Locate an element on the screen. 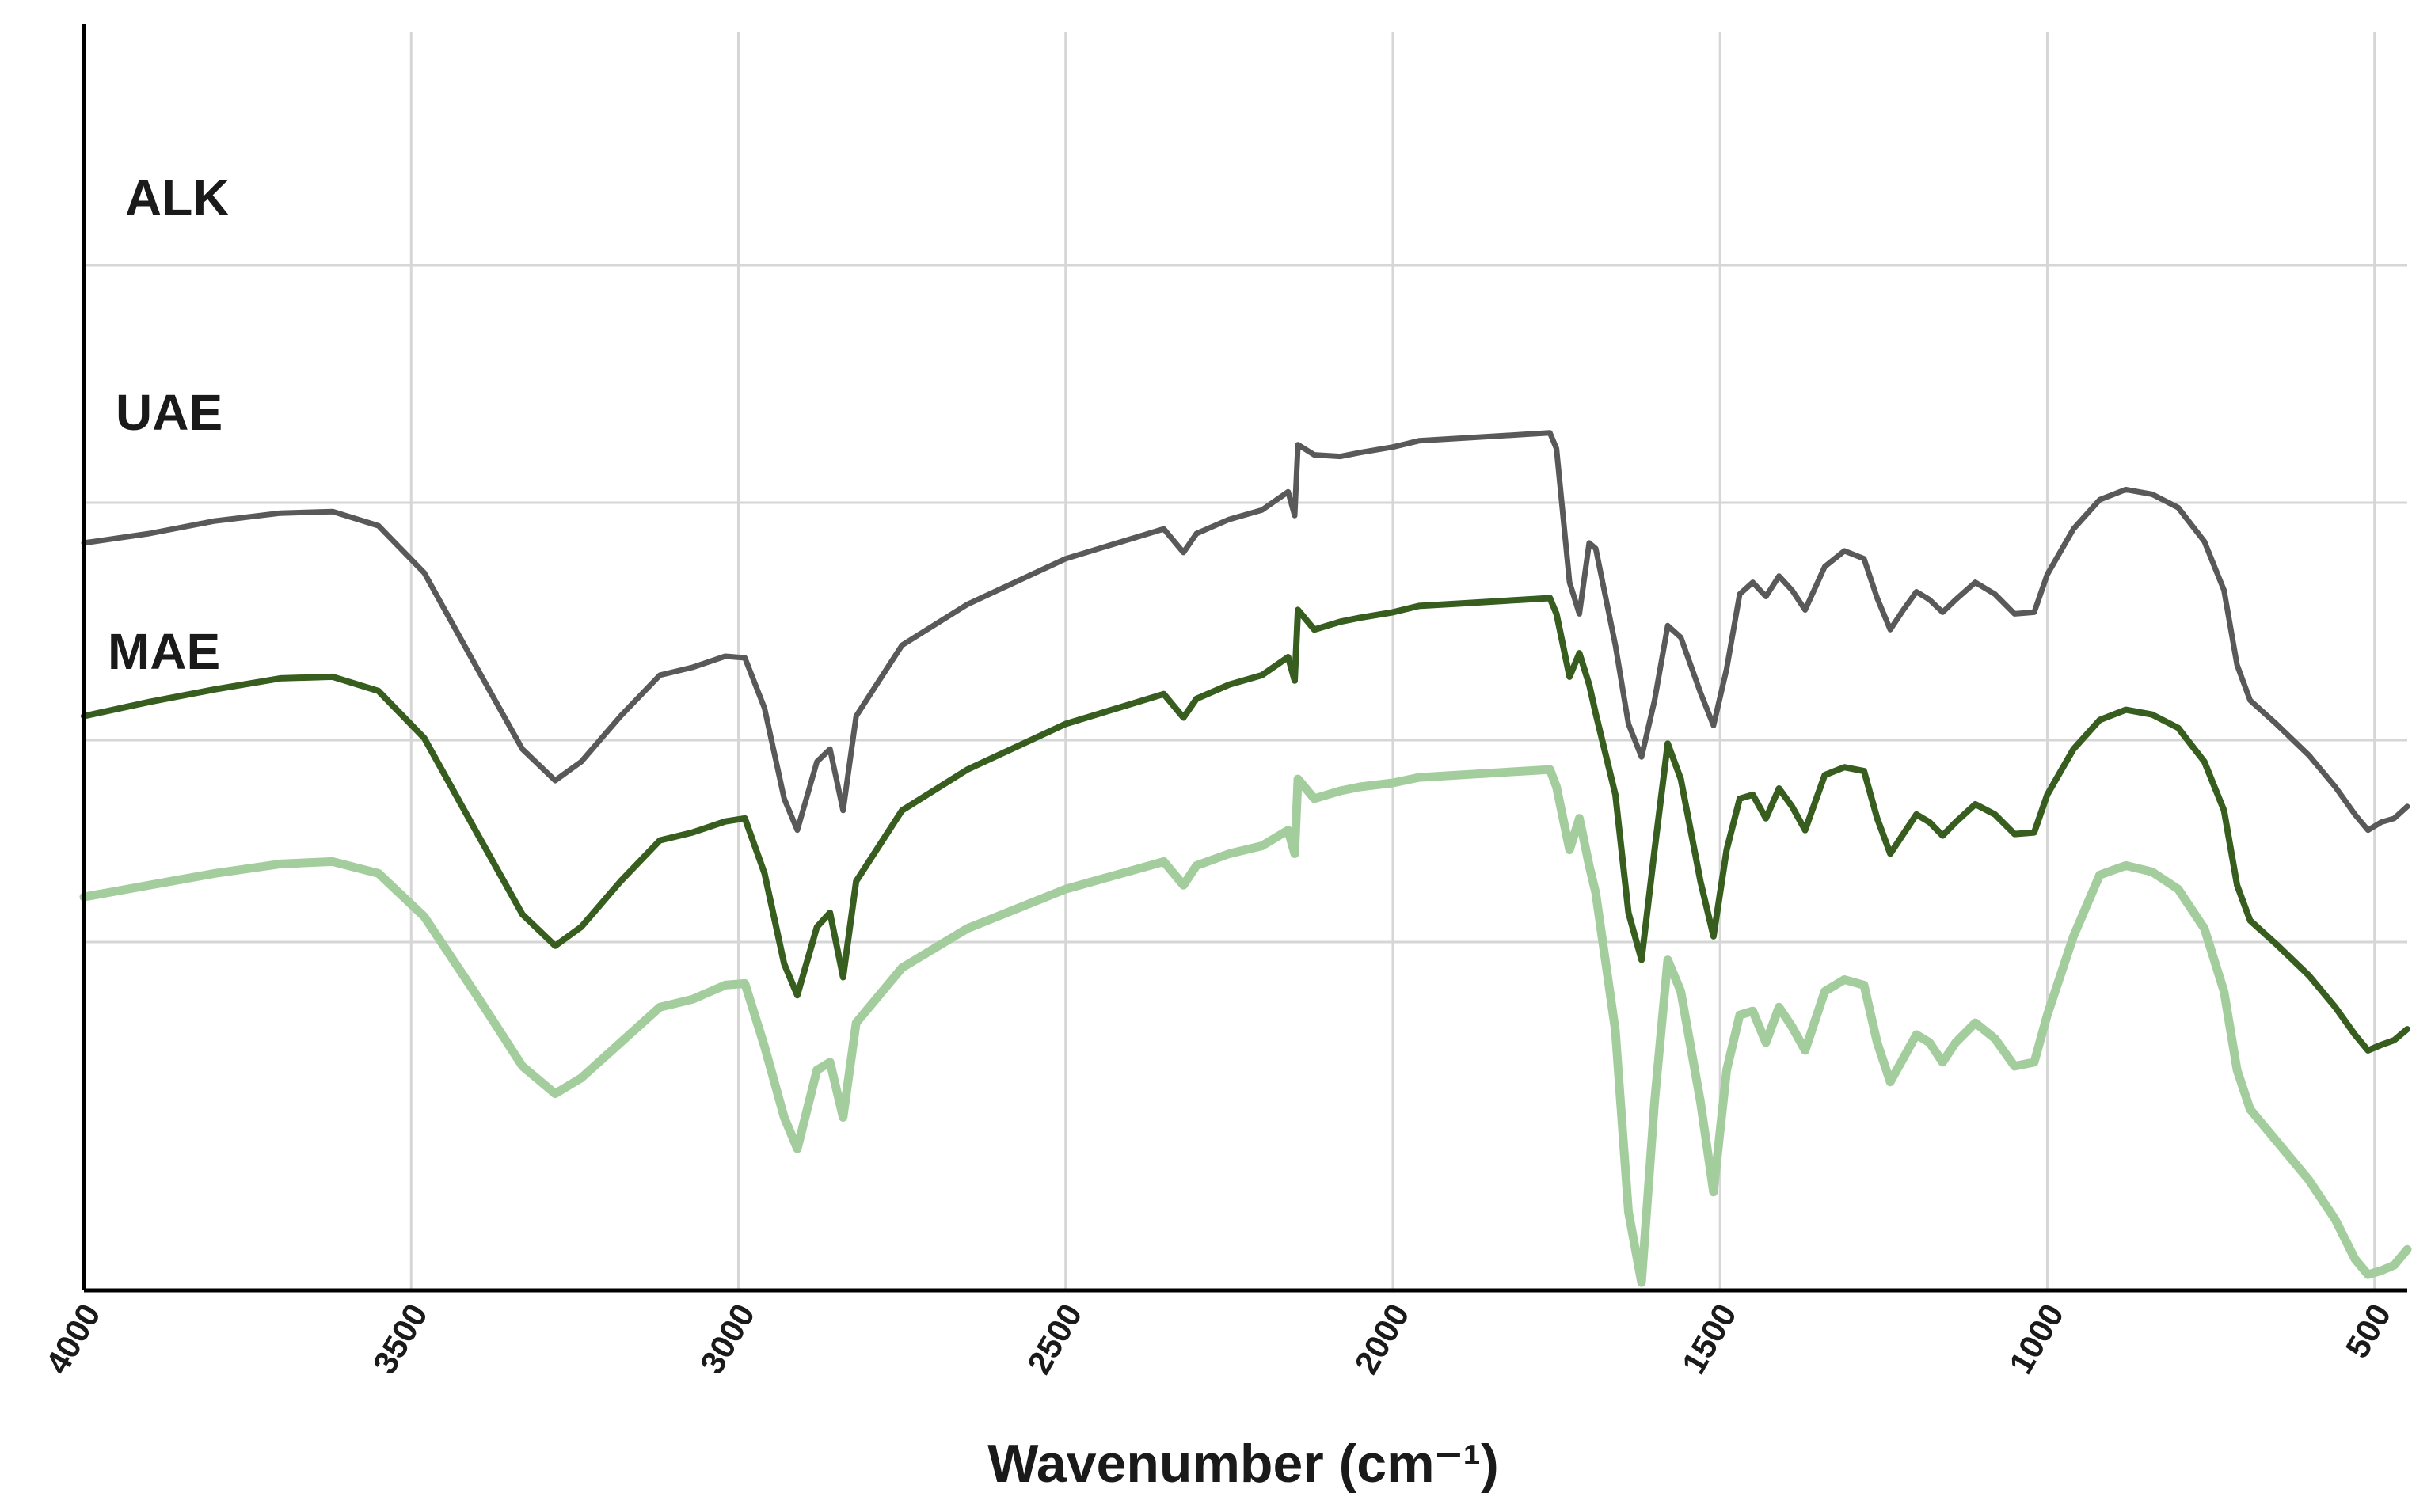 The width and height of the screenshot is (2431, 1512). x-tick-label: 2000 is located at coordinates (1381, 1338).